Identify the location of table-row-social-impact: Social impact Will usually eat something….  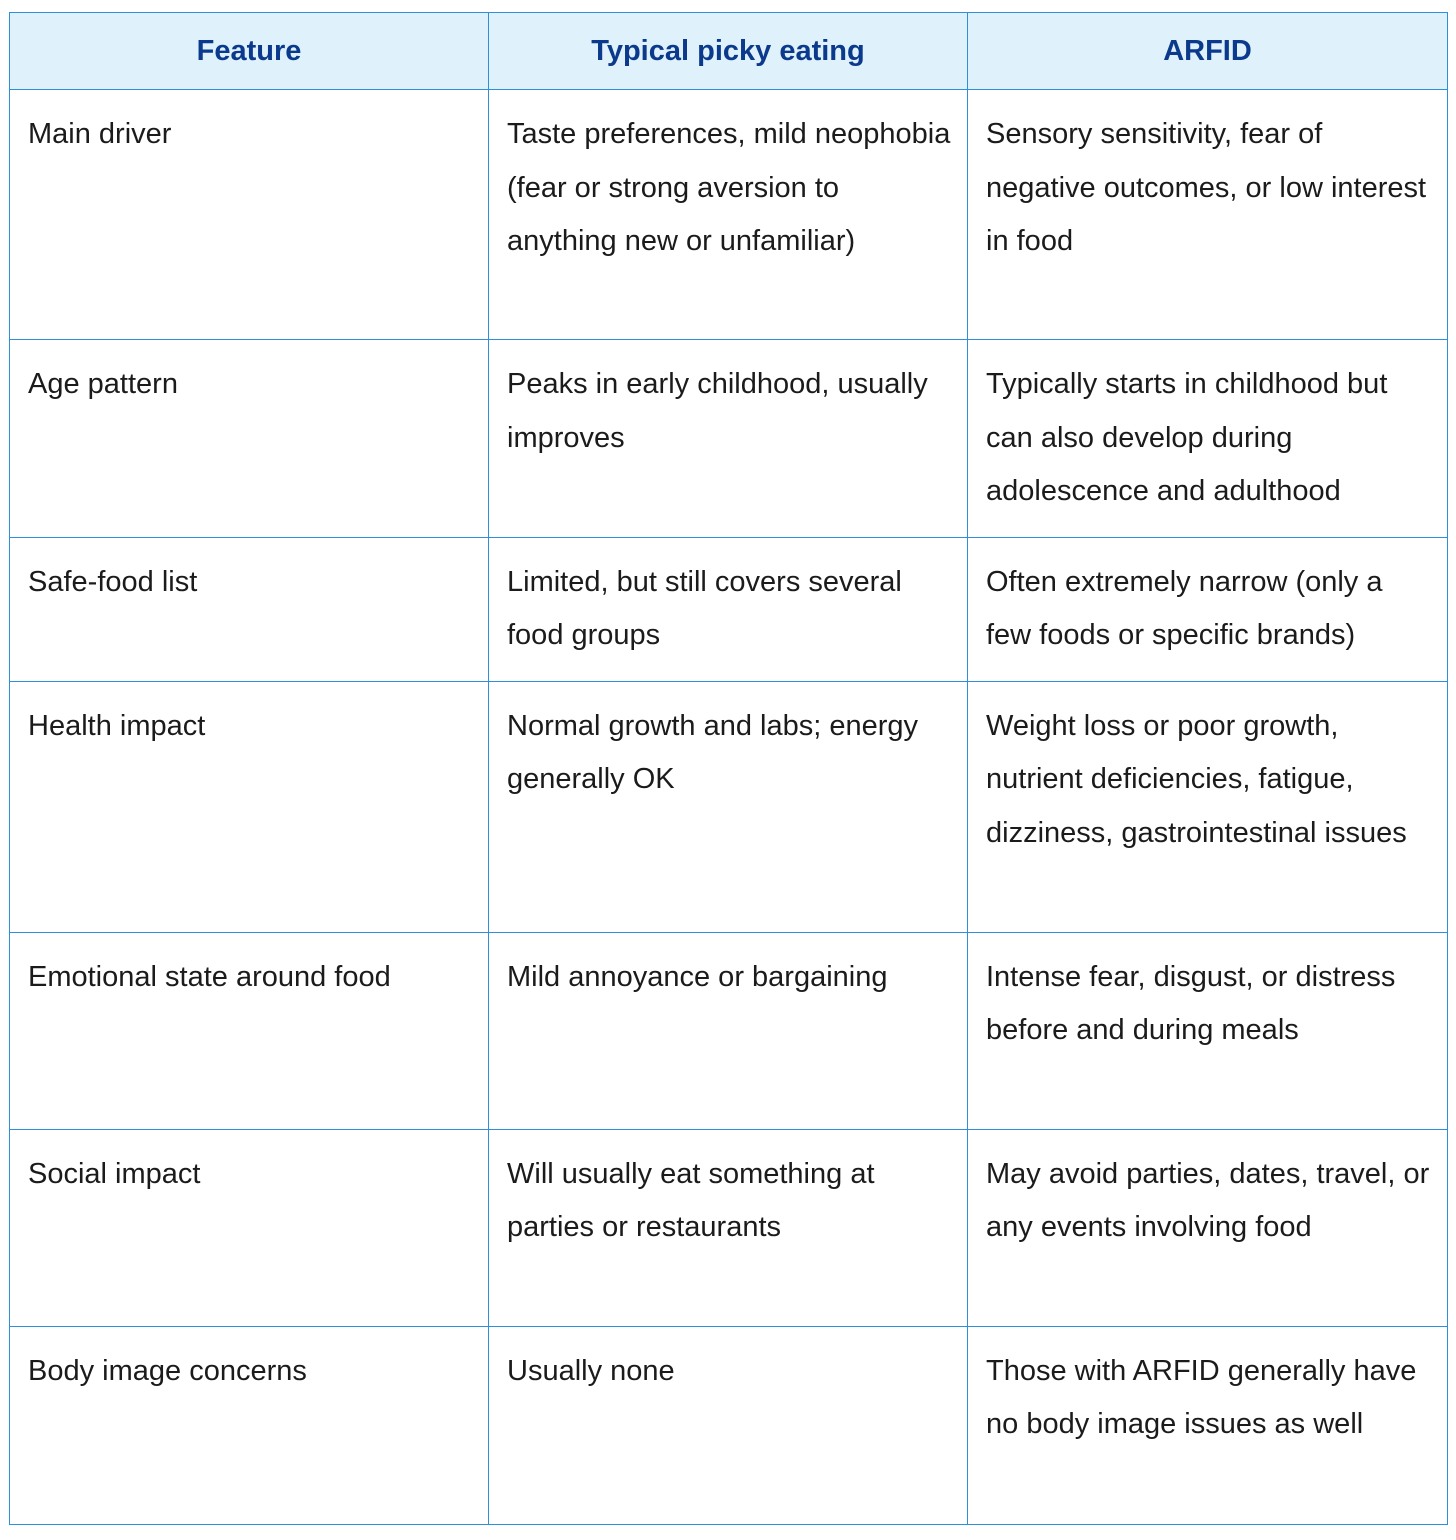
(728, 1227).